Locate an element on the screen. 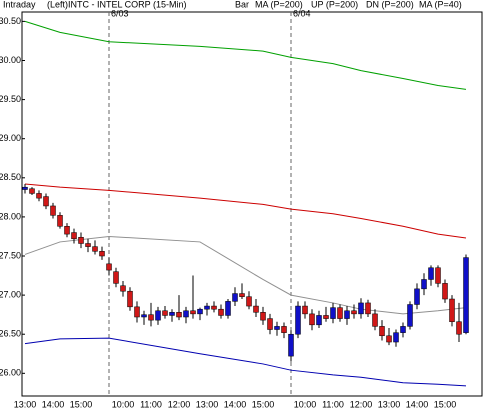 Image resolution: width=484 pixels, height=411 pixels. y-tick-label: 28.00 is located at coordinates (10, 216).